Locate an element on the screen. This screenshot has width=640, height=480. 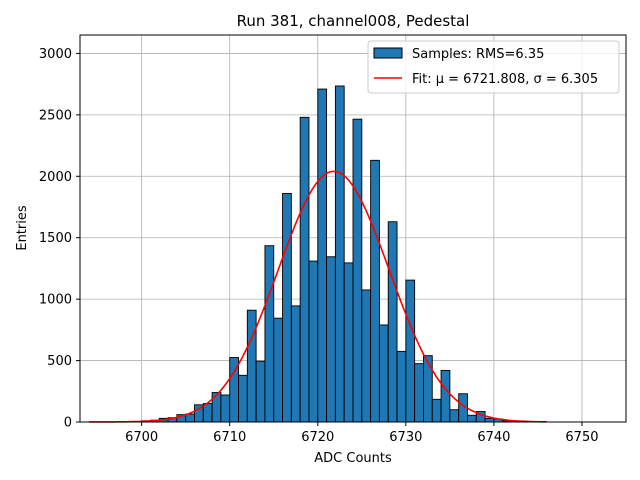
x-axis-label: ADC Counts is located at coordinates (353, 458).